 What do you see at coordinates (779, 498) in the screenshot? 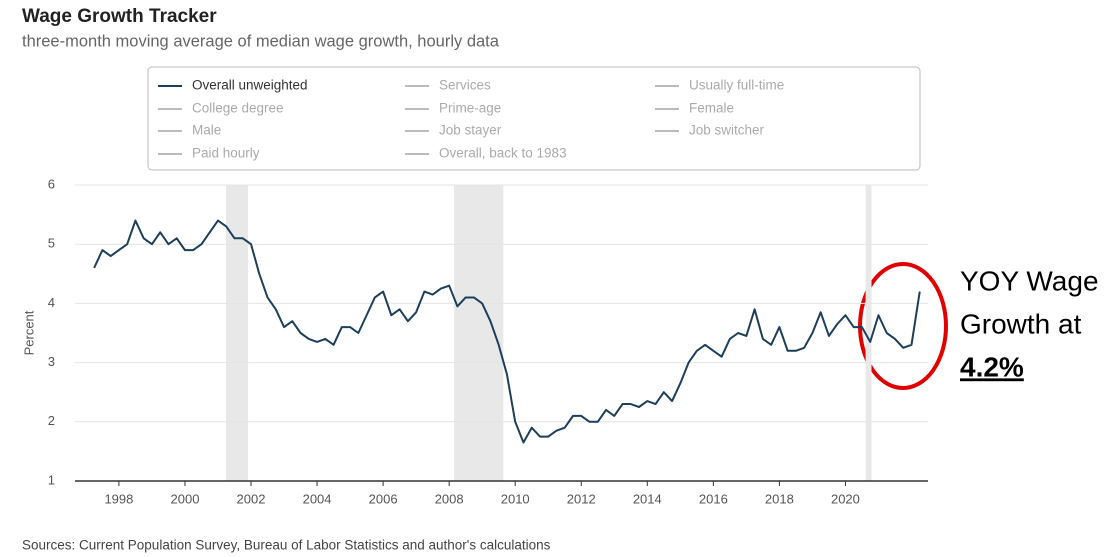
I see `x-tick-label: 2018` at bounding box center [779, 498].